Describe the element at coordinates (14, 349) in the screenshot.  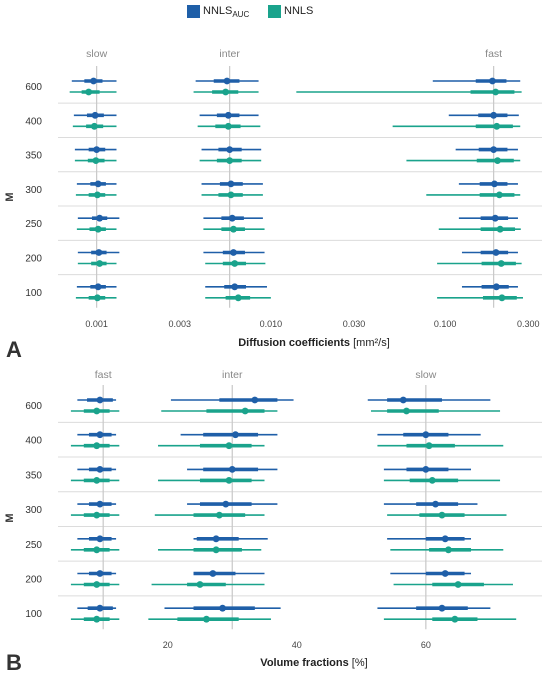
I see `panel-a-label: A` at that location.